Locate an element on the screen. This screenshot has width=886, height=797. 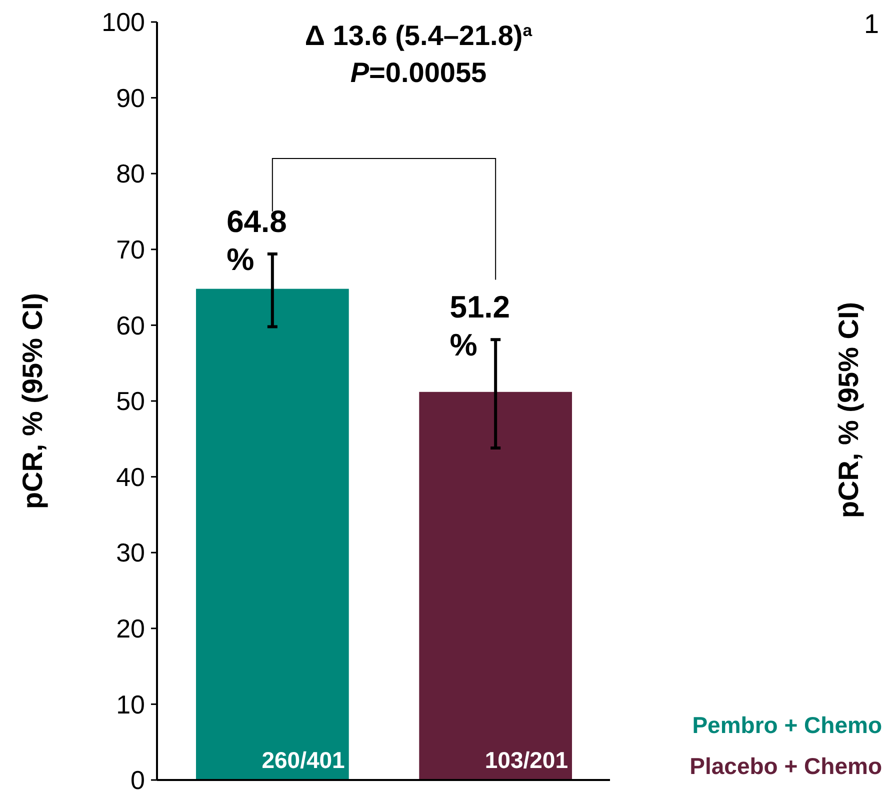
y-axis-title: pCR, % (95% CI) is located at coordinates (32, 401).